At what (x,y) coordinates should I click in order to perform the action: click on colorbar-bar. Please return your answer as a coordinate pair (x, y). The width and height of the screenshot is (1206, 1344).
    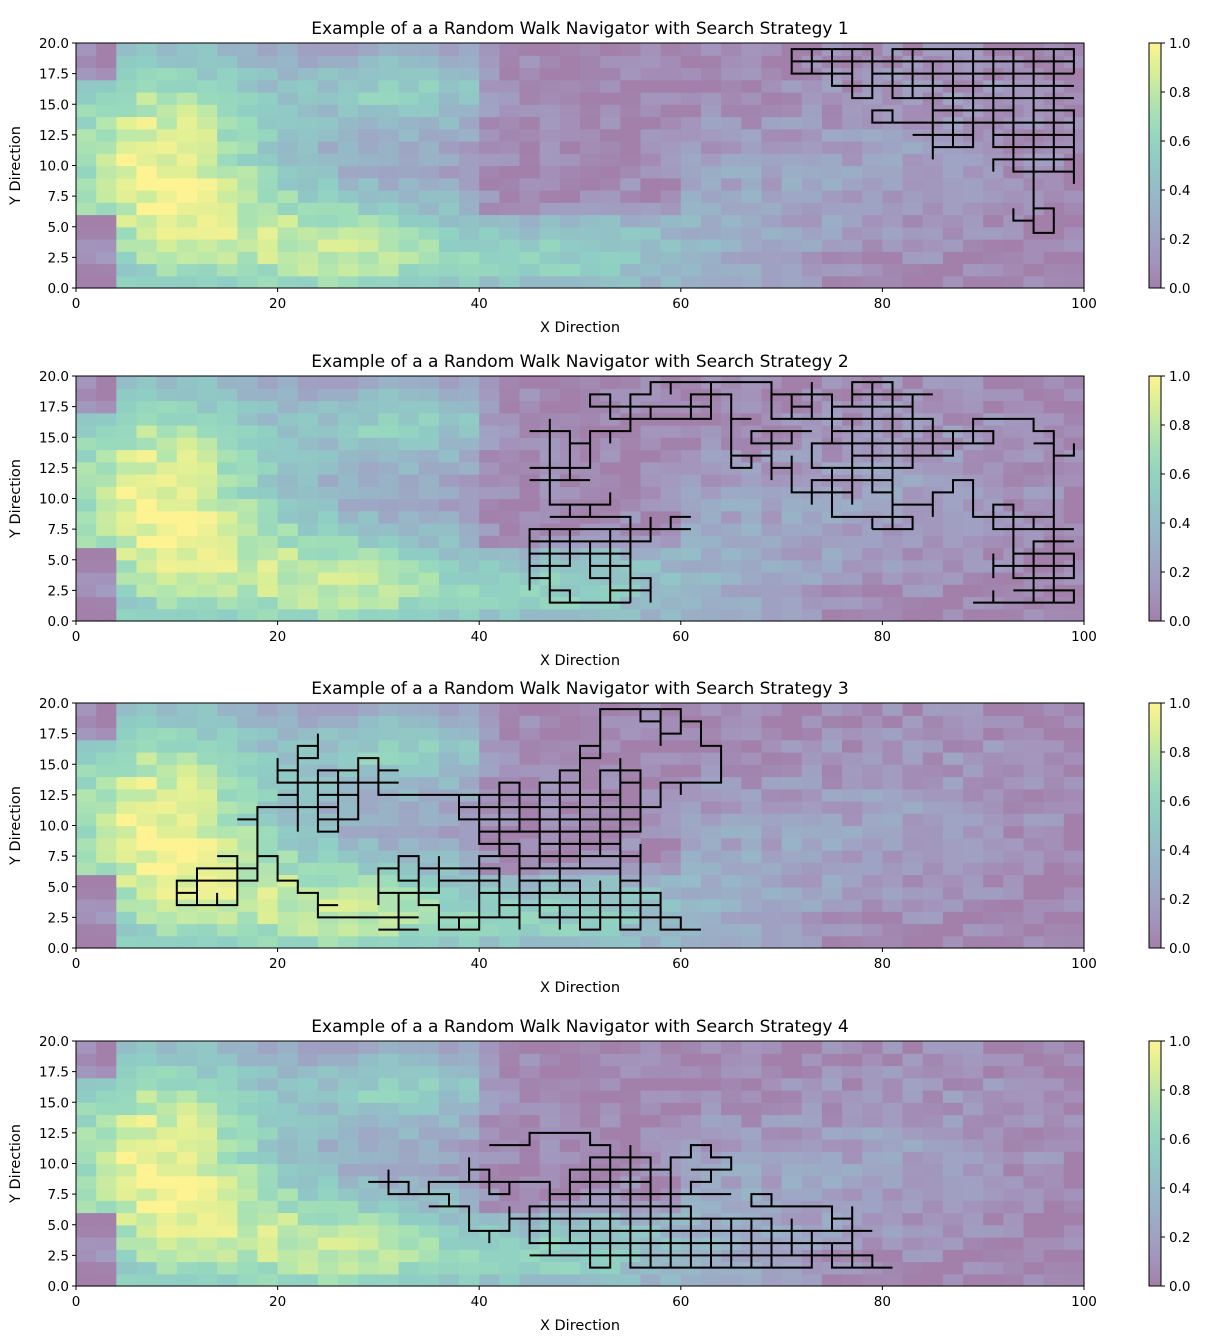
    Looking at the image, I should click on (1155, 1163).